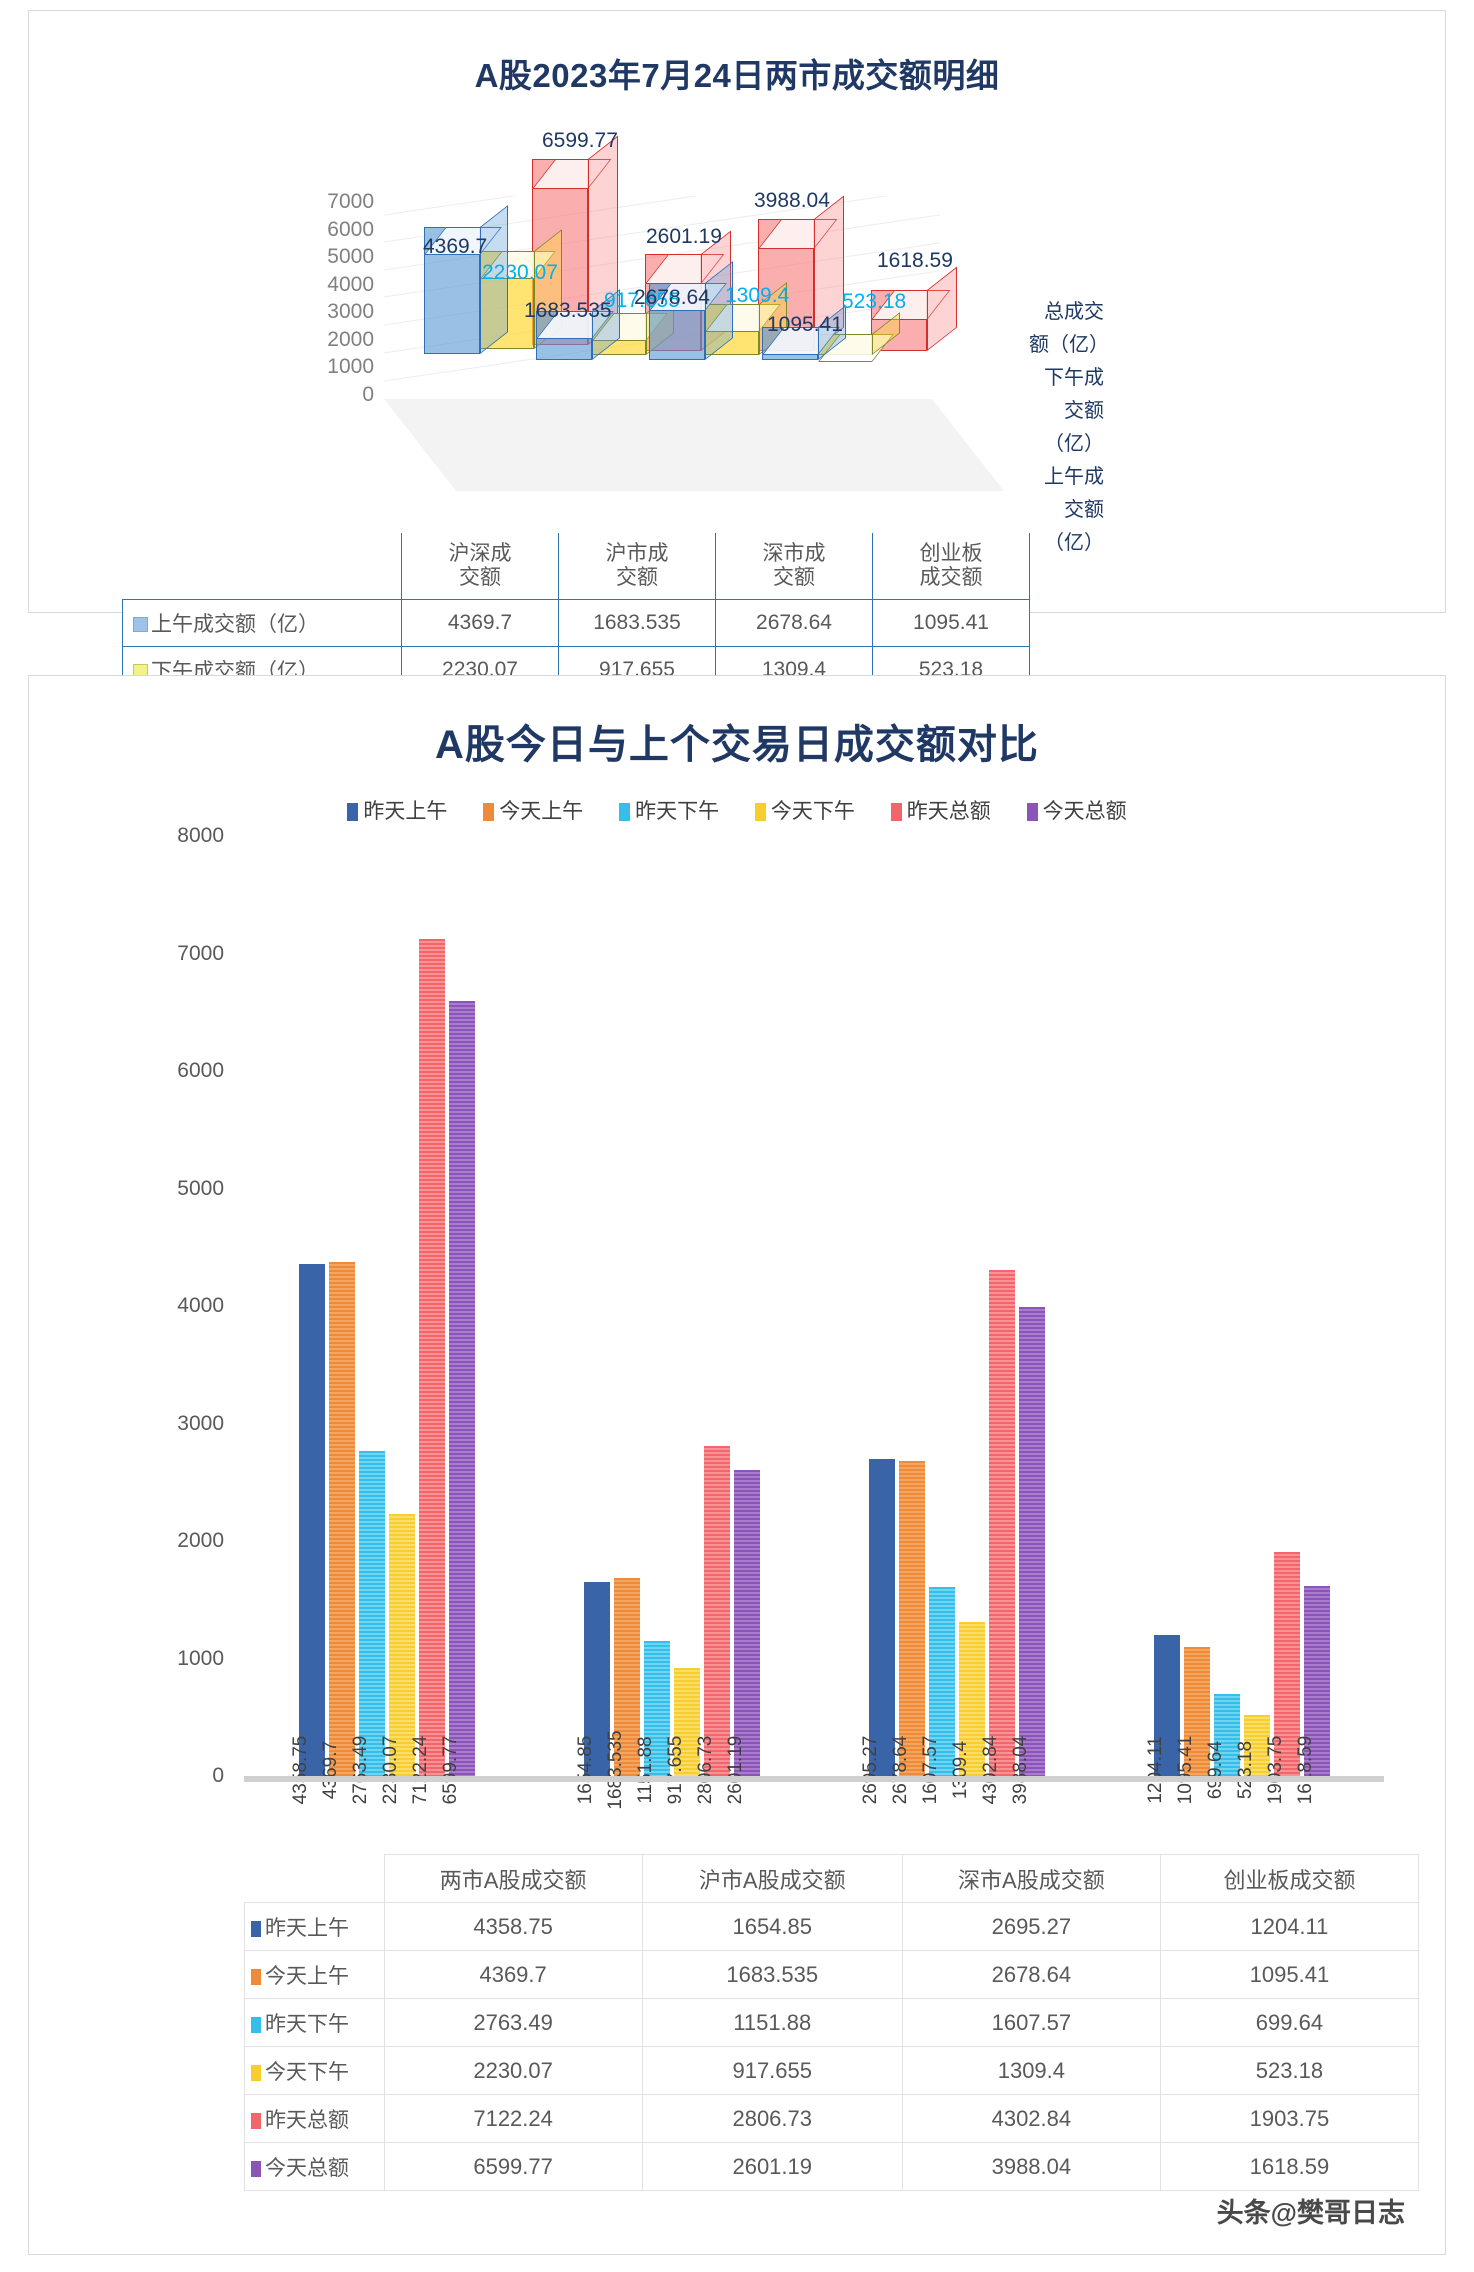 The image size is (1474, 2272). I want to click on table-row: 今天上午 4369.7 1683.535 2678.64 1095.41, so click(832, 1974).